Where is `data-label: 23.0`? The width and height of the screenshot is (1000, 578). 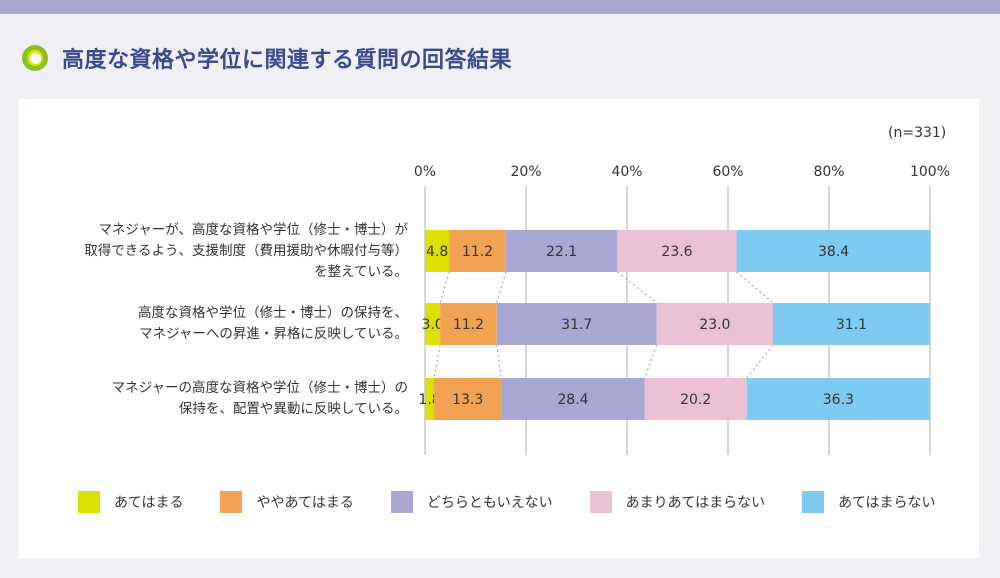 data-label: 23.0 is located at coordinates (714, 325).